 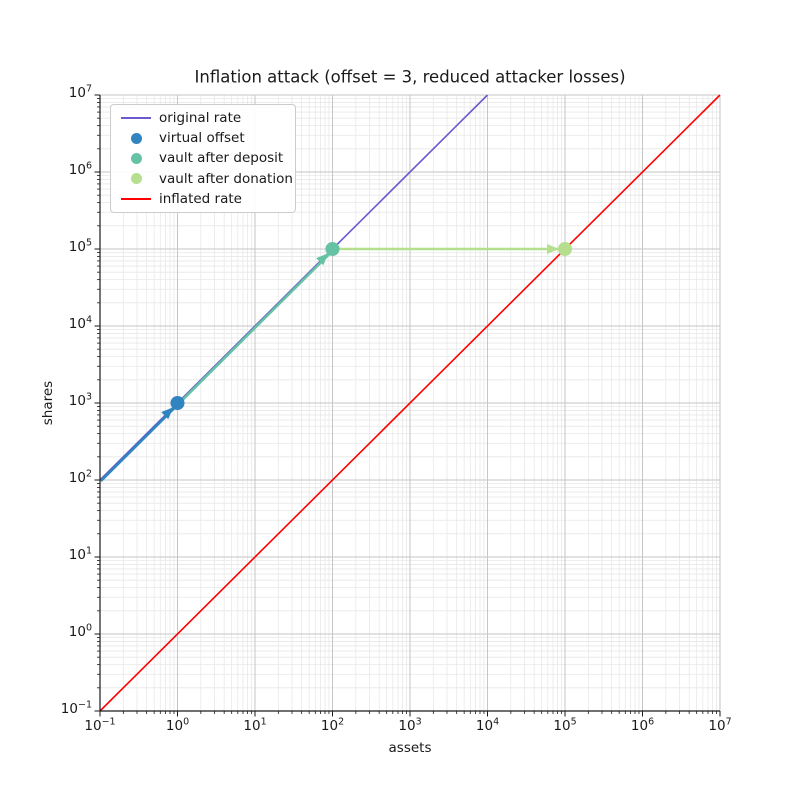 What do you see at coordinates (167, 413) in the screenshot?
I see `arrow-head-virtual-offset-arrow` at bounding box center [167, 413].